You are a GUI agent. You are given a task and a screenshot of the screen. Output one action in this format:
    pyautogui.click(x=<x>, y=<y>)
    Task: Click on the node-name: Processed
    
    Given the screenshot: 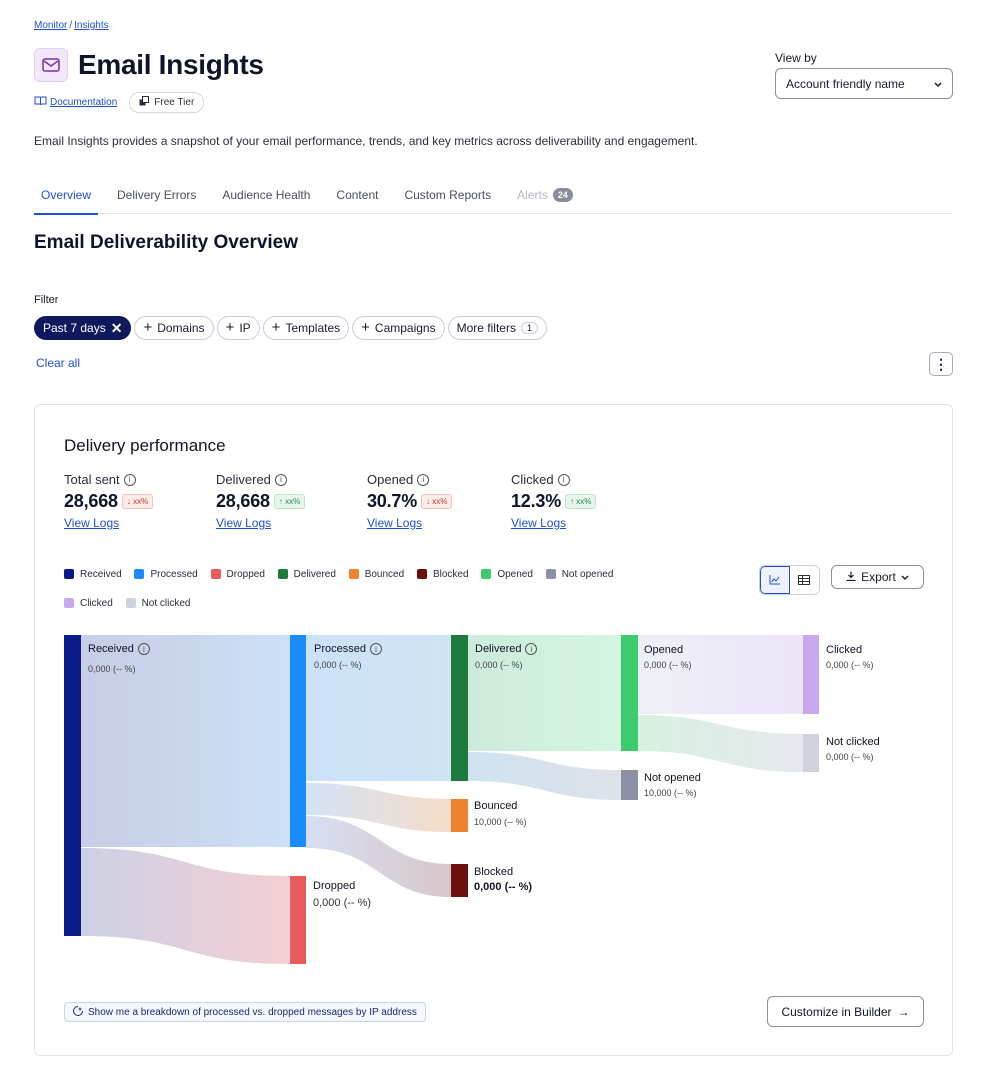 What is the action you would take?
    pyautogui.click(x=340, y=649)
    